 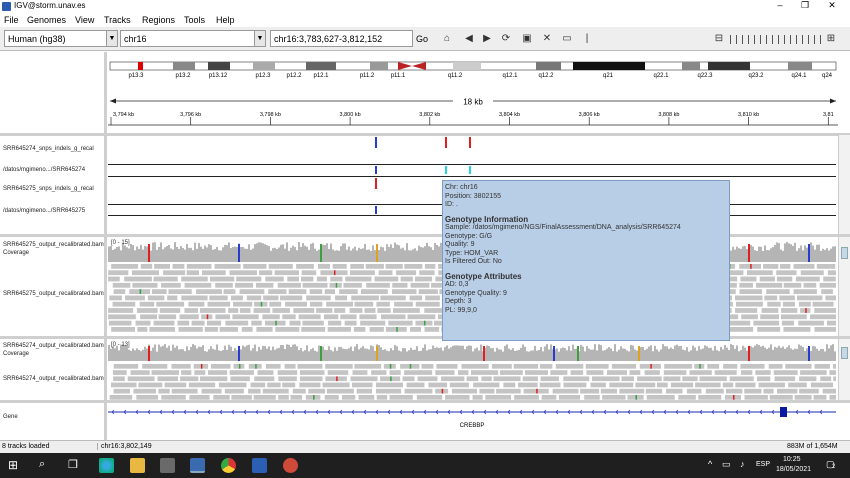 I want to click on reads-label-bam275: SRR645275_output_recalibrated.bam, so click(x=53, y=294).